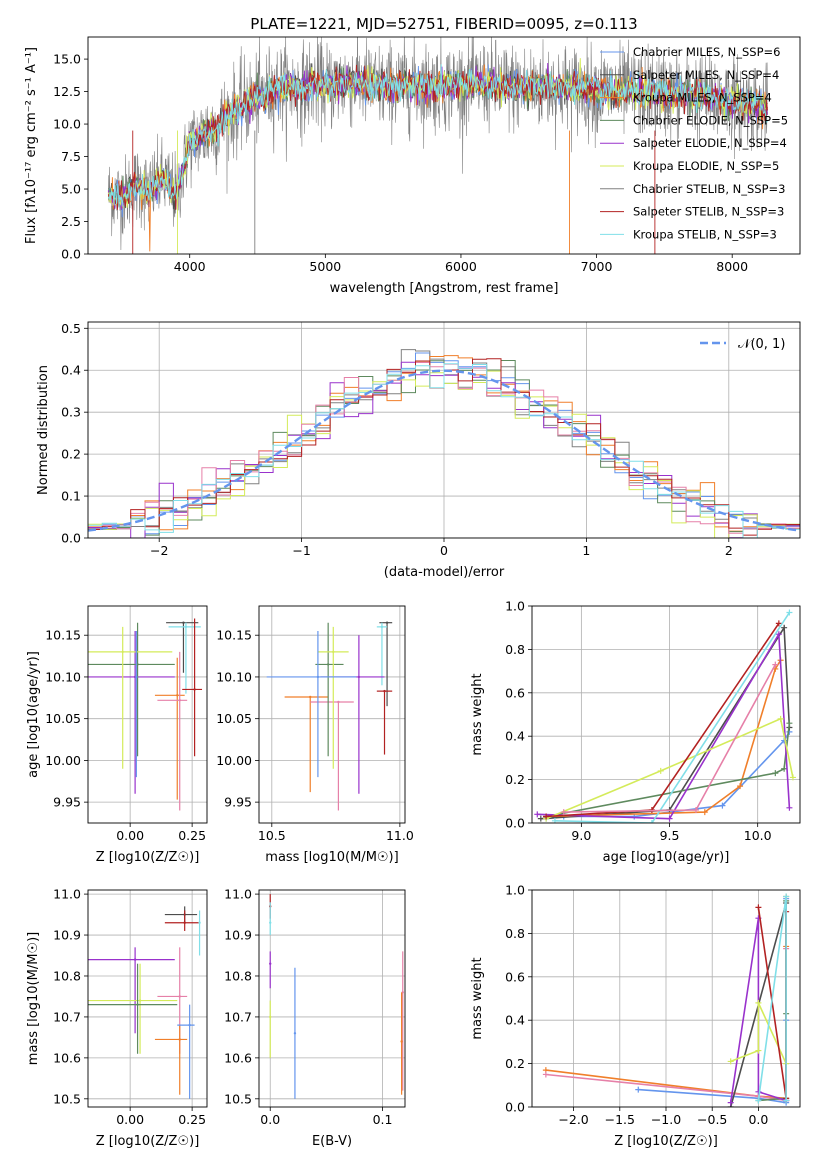 Image resolution: width=819 pixels, height=1170 pixels. Describe the element at coordinates (706, 75) in the screenshot. I see `legend-label: Salpeter MILES, N_SSP=4` at that location.